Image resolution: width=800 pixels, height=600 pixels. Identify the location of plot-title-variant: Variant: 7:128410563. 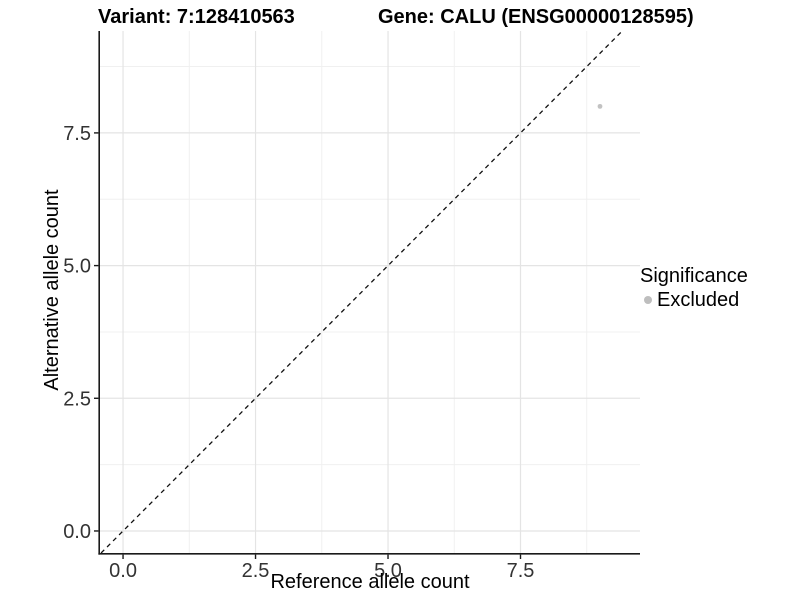
(196, 17).